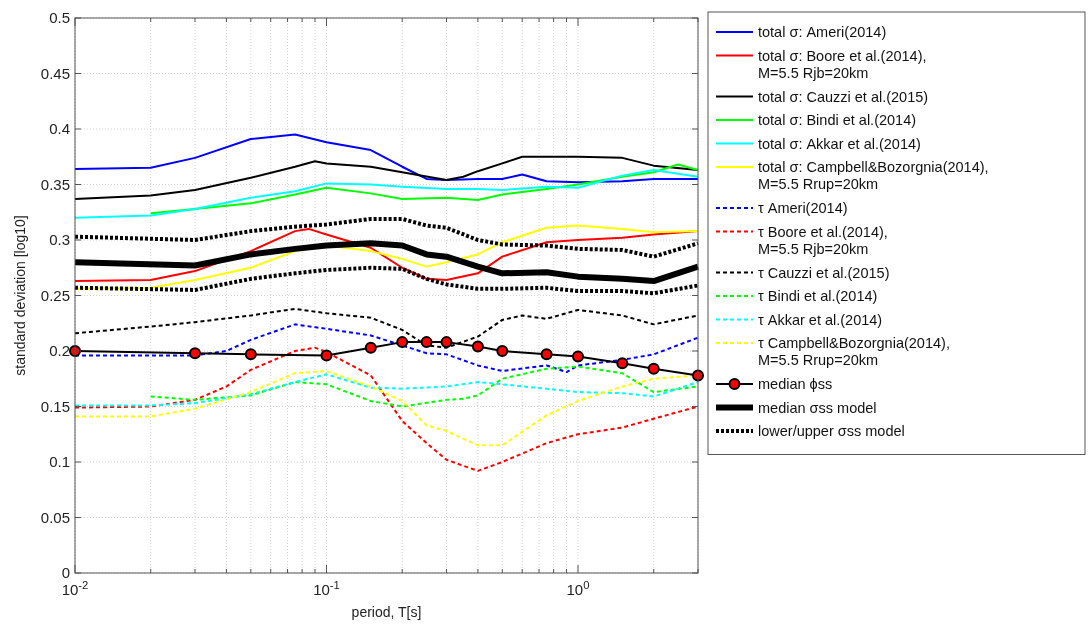  What do you see at coordinates (854, 351) in the screenshot?
I see `legend-label: τ Campbell&Bozorgnia(2014), M=5.5 Rrup=20km` at bounding box center [854, 351].